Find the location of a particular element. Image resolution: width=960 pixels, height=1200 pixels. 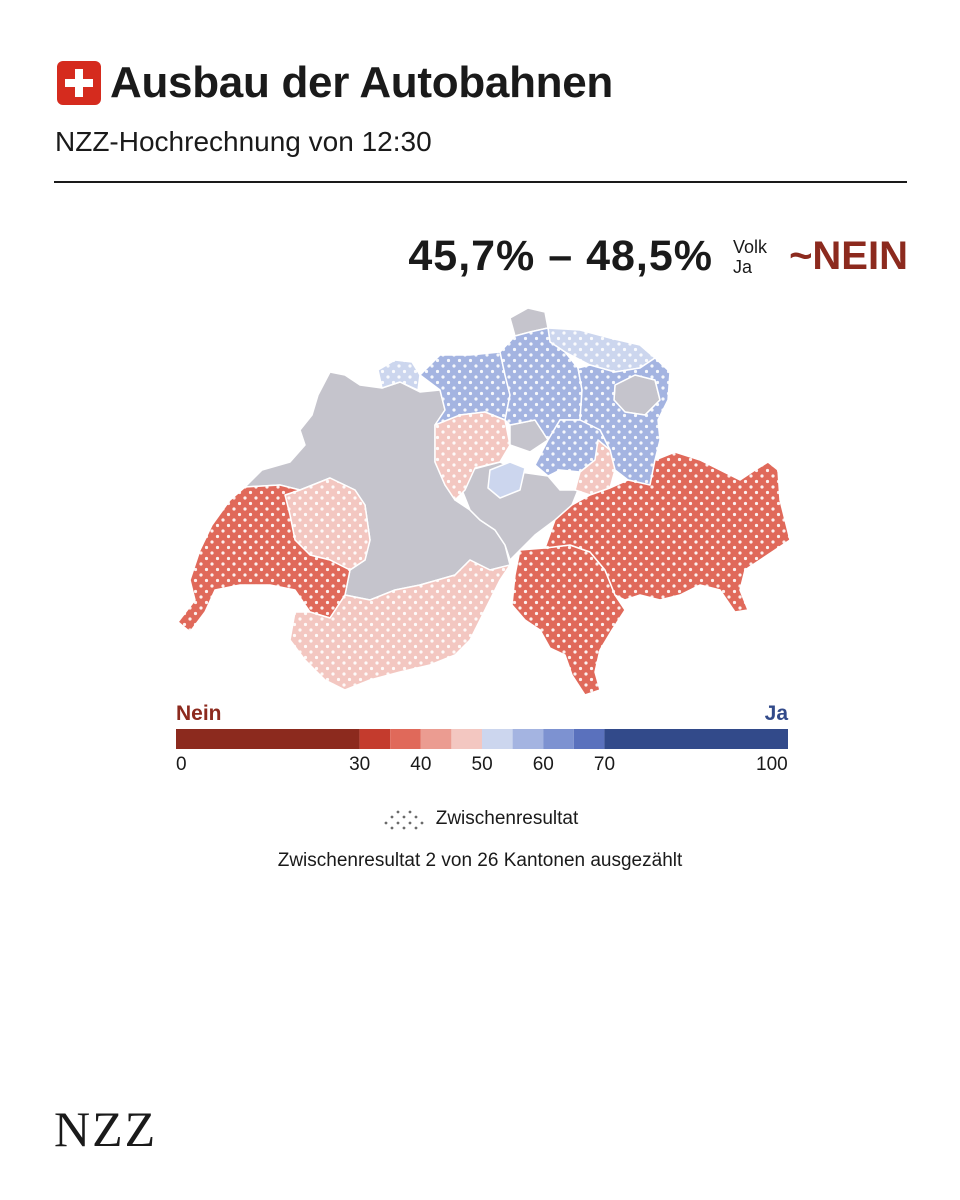

result-labels: Volk Ja is located at coordinates (750, 257).